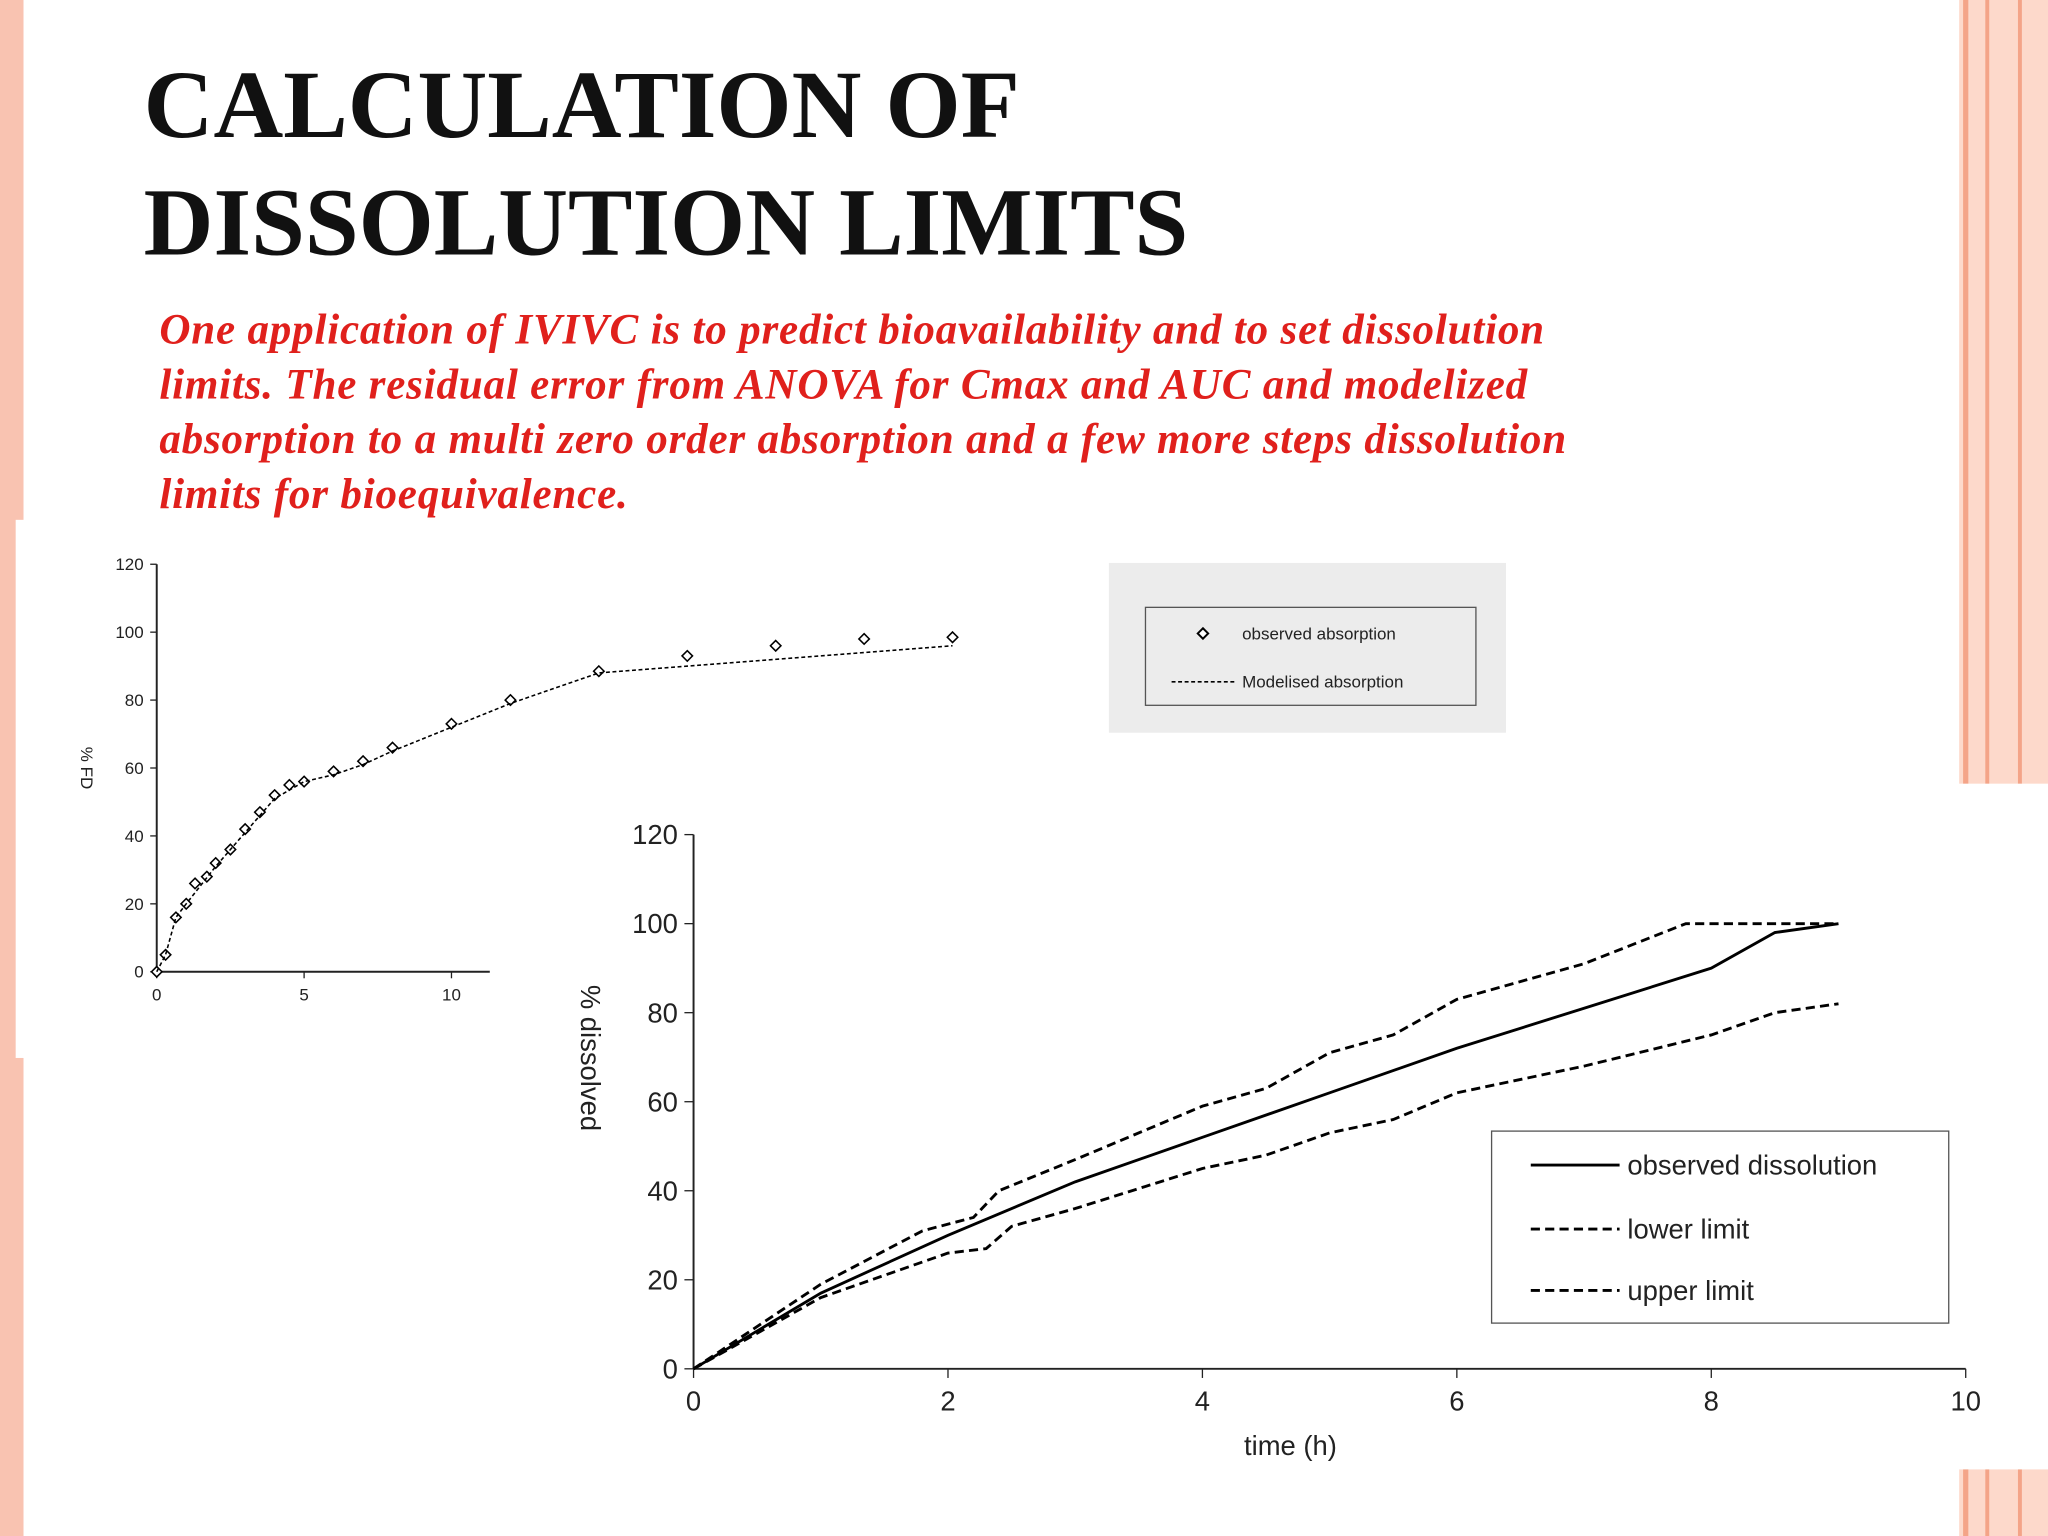 The height and width of the screenshot is (1536, 2048). Describe the element at coordinates (1456, 1401) in the screenshot. I see `x-tick-label: 6` at that location.